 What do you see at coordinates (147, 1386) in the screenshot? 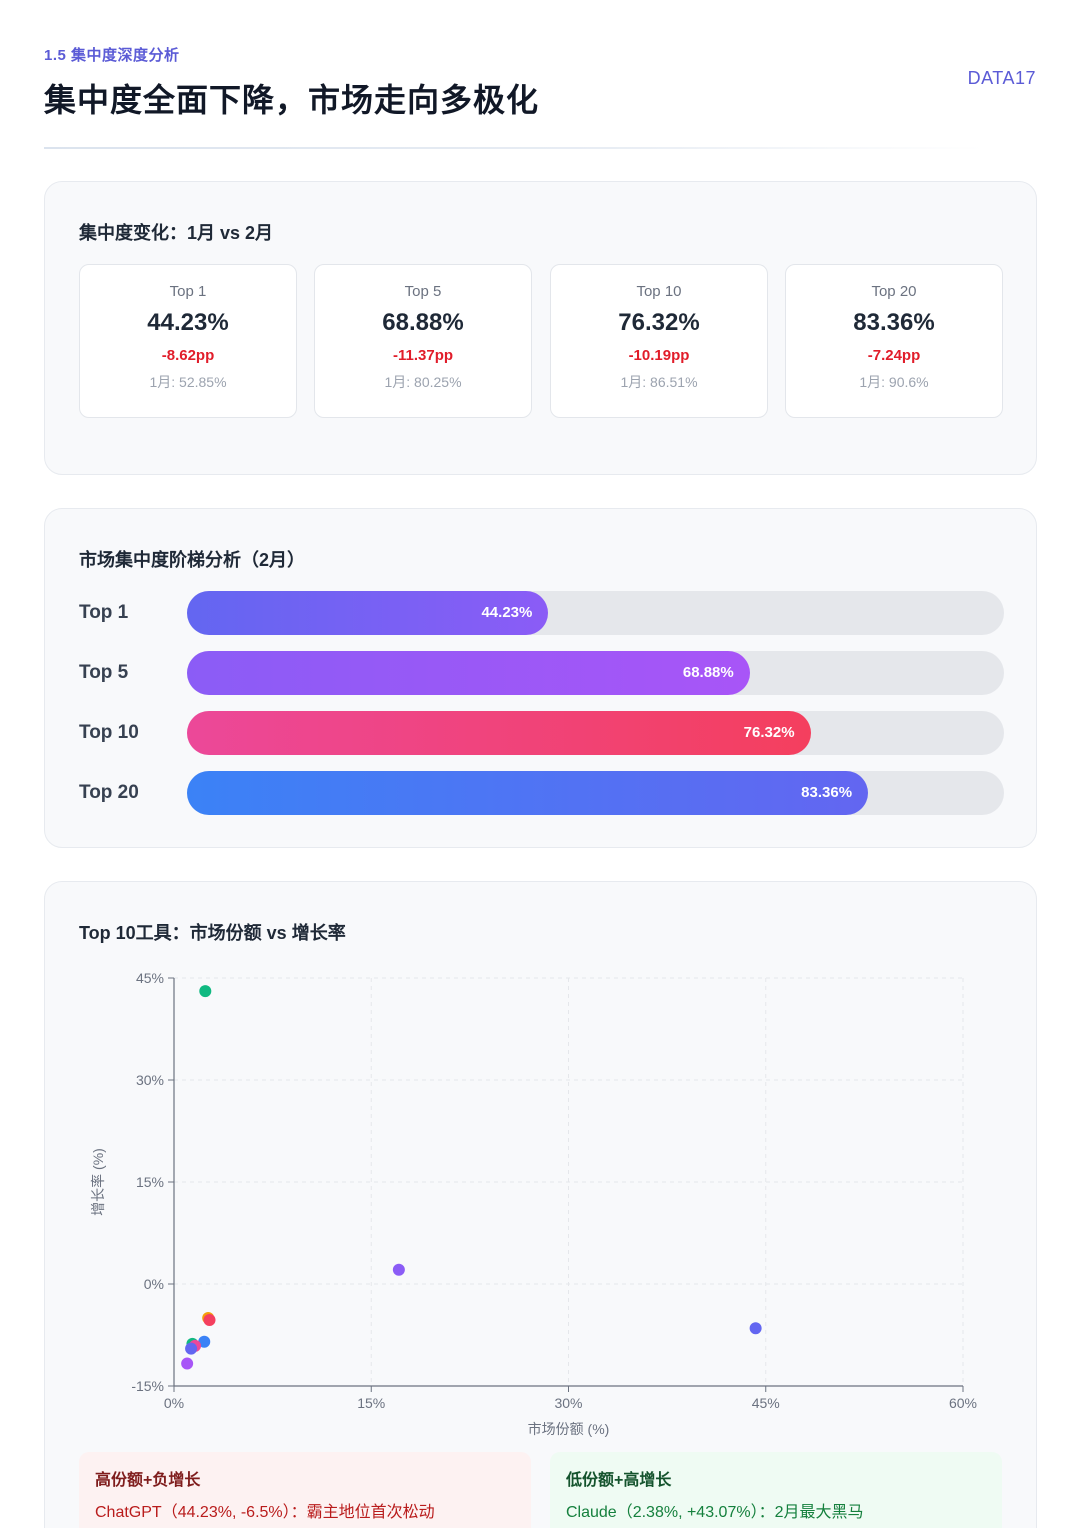
I see `y-tick-label: -15%` at bounding box center [147, 1386].